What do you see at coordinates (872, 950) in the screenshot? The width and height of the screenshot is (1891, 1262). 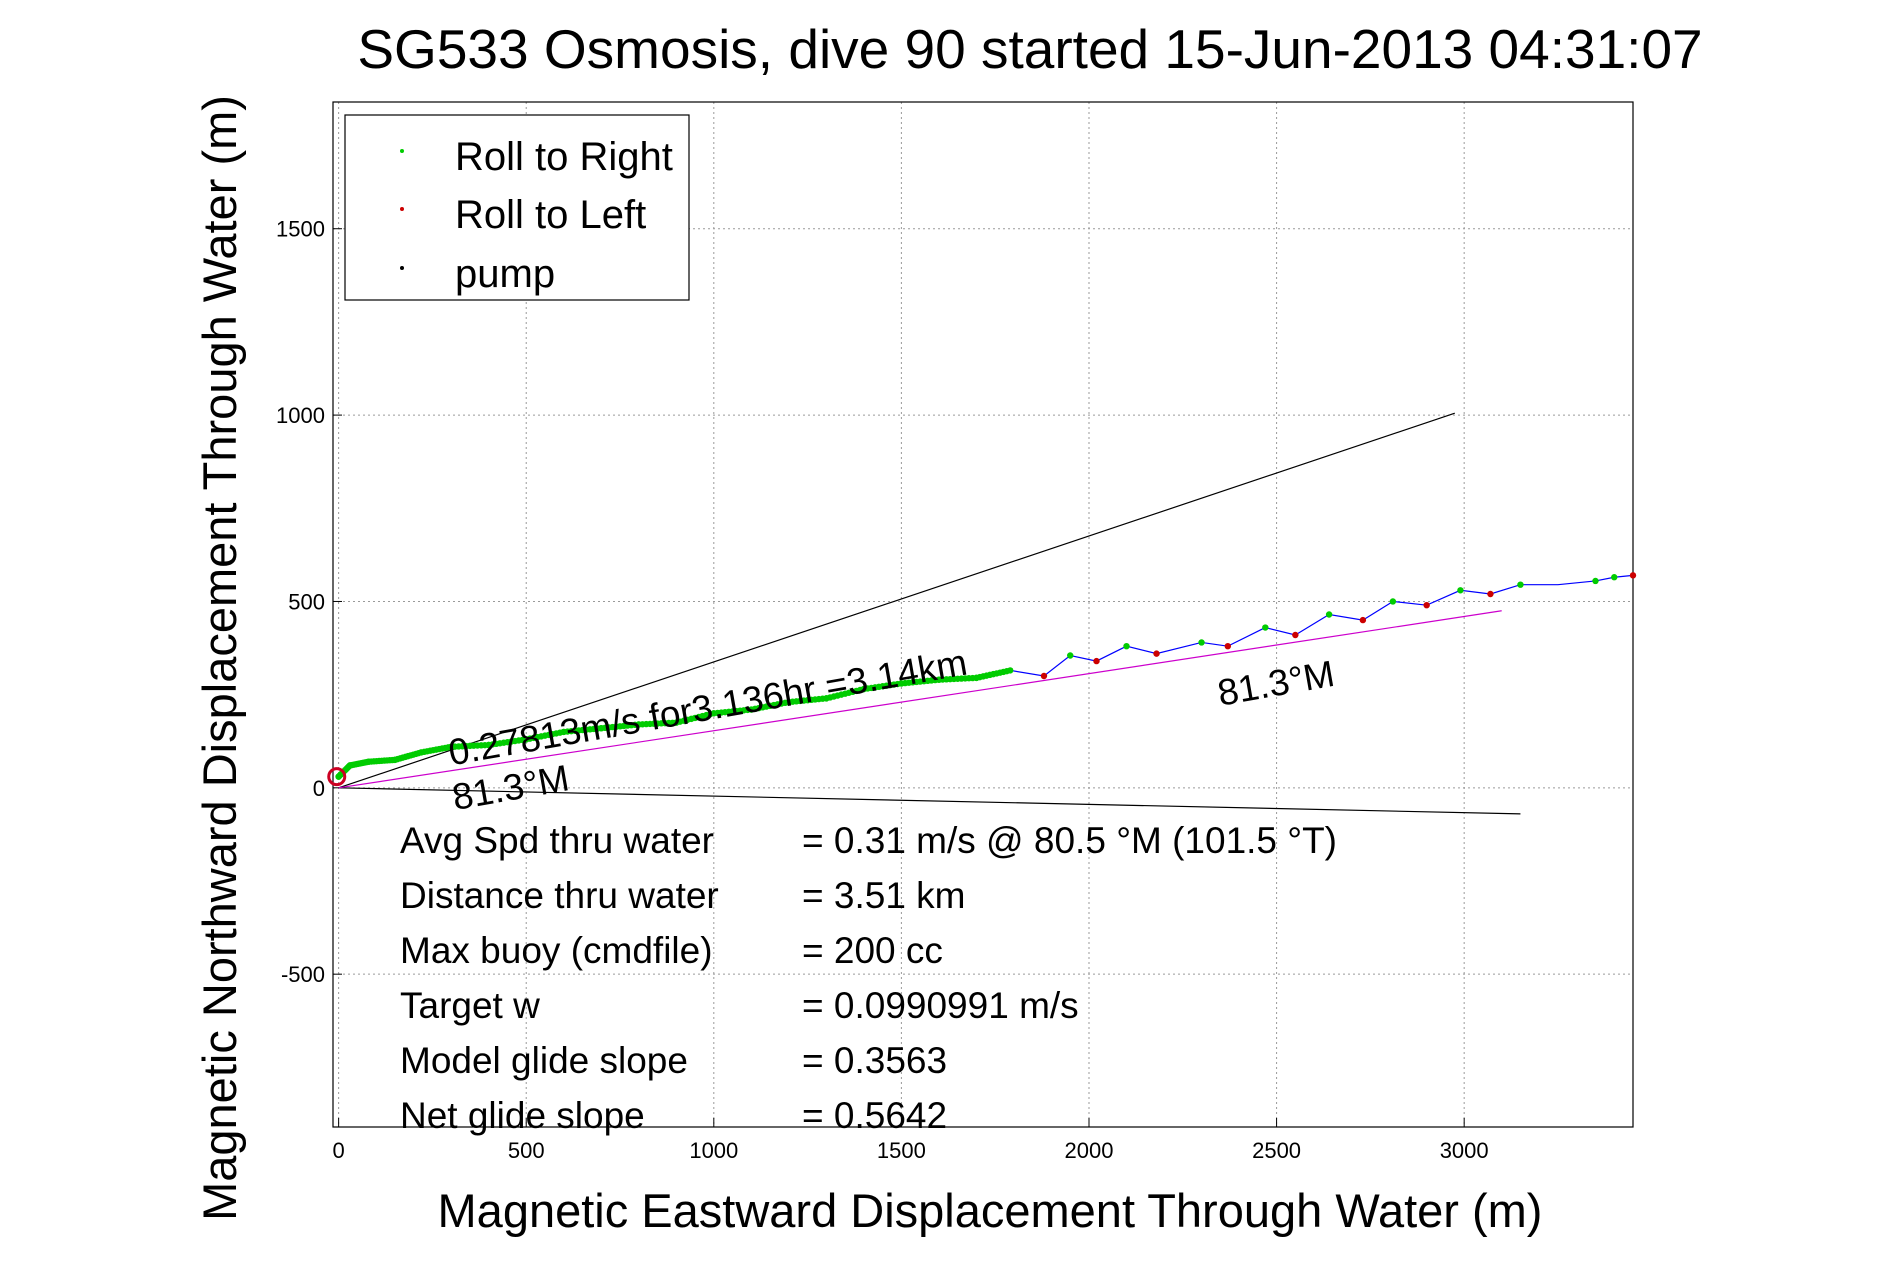 I see `stat-value: = 200 cc` at bounding box center [872, 950].